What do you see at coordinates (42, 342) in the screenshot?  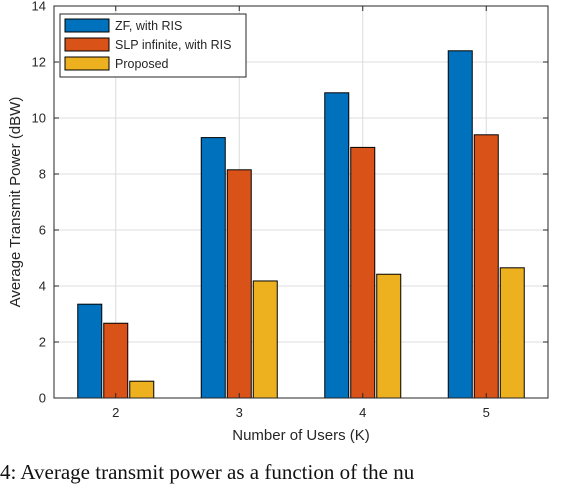 I see `y-tick-label: 2` at bounding box center [42, 342].